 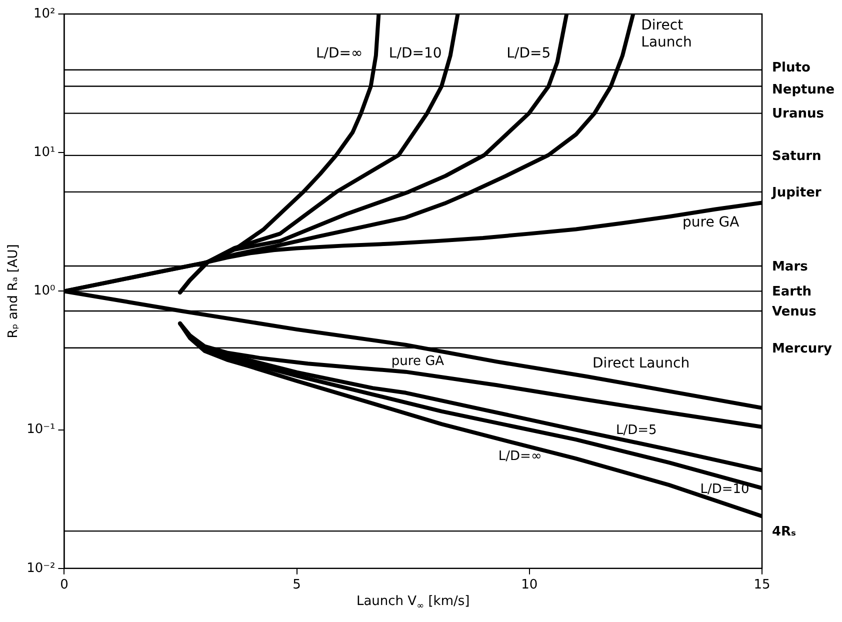 I want to click on ref-line-label: Venus, so click(x=794, y=312).